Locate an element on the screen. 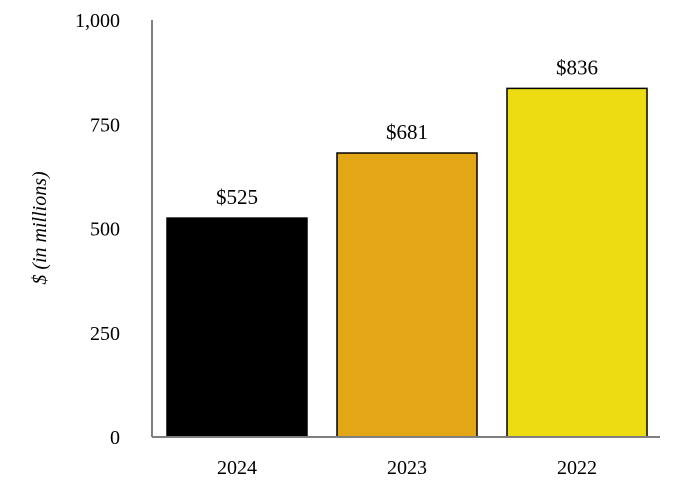 This screenshot has width=682, height=500. bar-2022 is located at coordinates (577, 262).